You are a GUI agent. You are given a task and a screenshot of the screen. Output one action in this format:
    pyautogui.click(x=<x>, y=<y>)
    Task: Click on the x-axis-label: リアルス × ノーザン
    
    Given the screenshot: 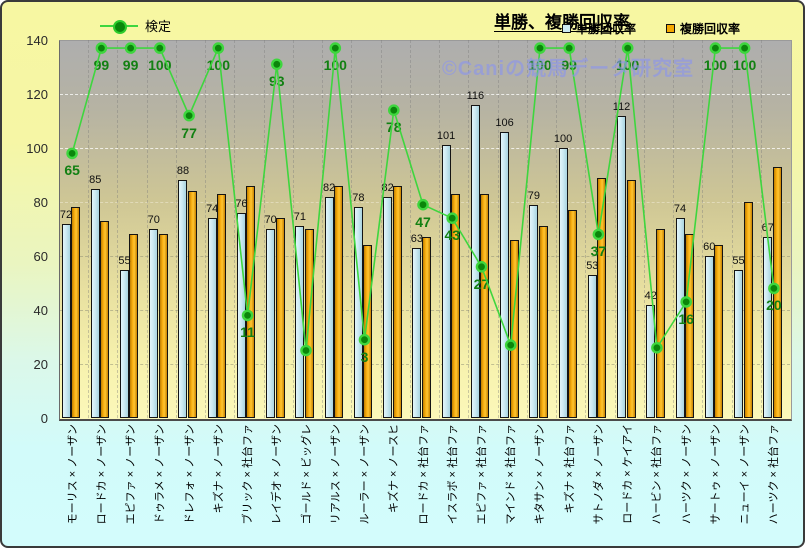 What is the action you would take?
    pyautogui.click(x=335, y=474)
    